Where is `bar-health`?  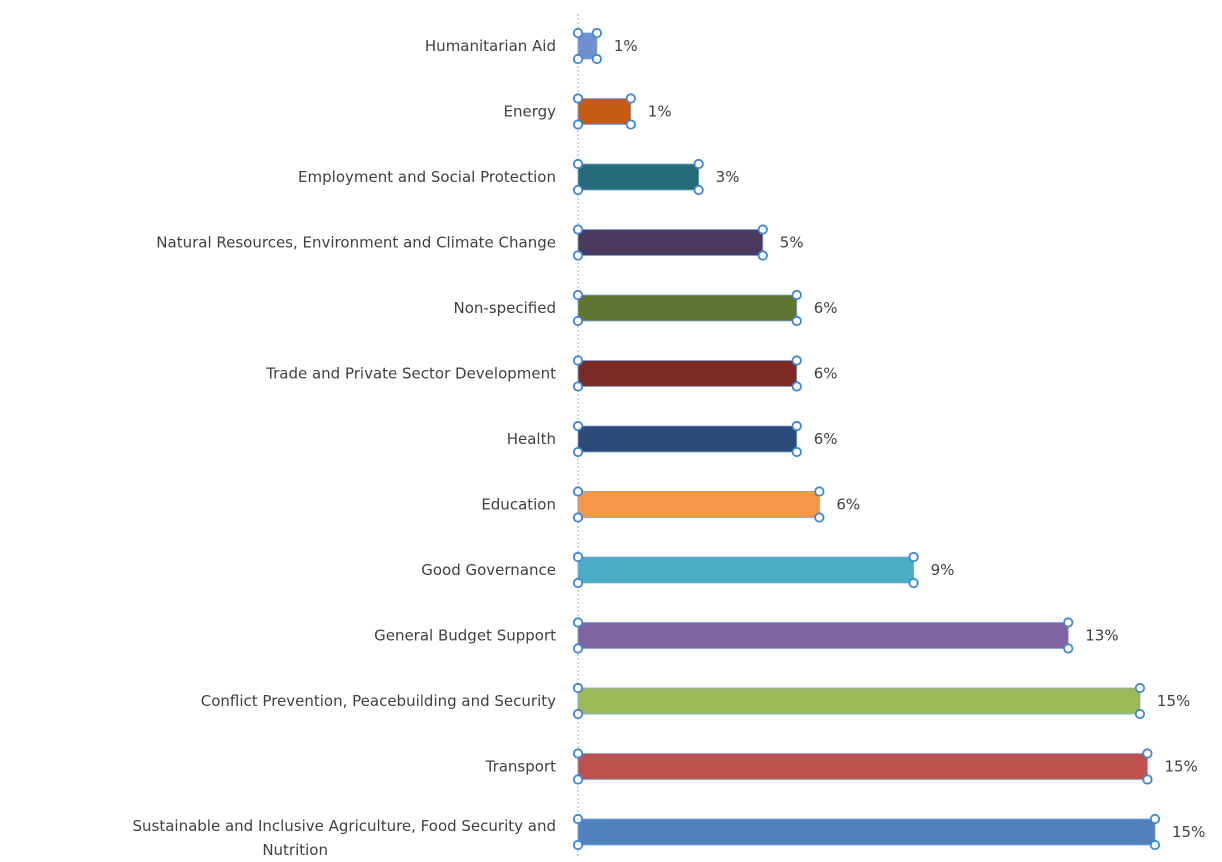 bar-health is located at coordinates (687, 439).